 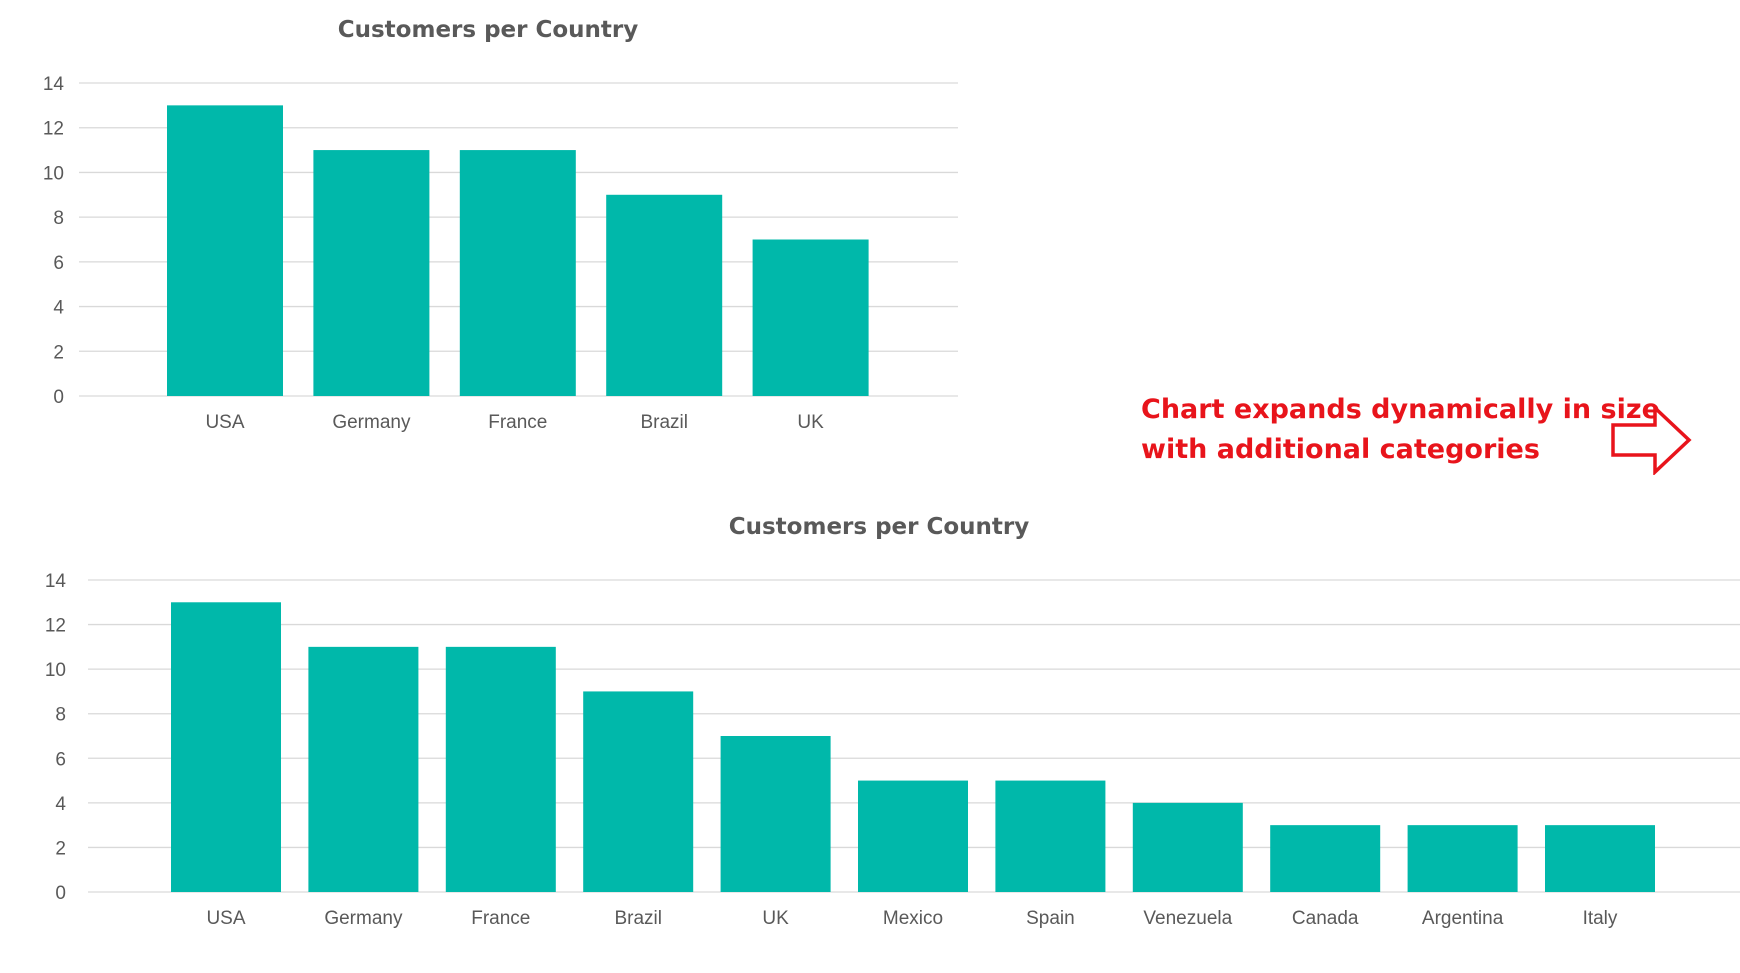 What do you see at coordinates (1325, 918) in the screenshot?
I see `x-tick-label: Canada` at bounding box center [1325, 918].